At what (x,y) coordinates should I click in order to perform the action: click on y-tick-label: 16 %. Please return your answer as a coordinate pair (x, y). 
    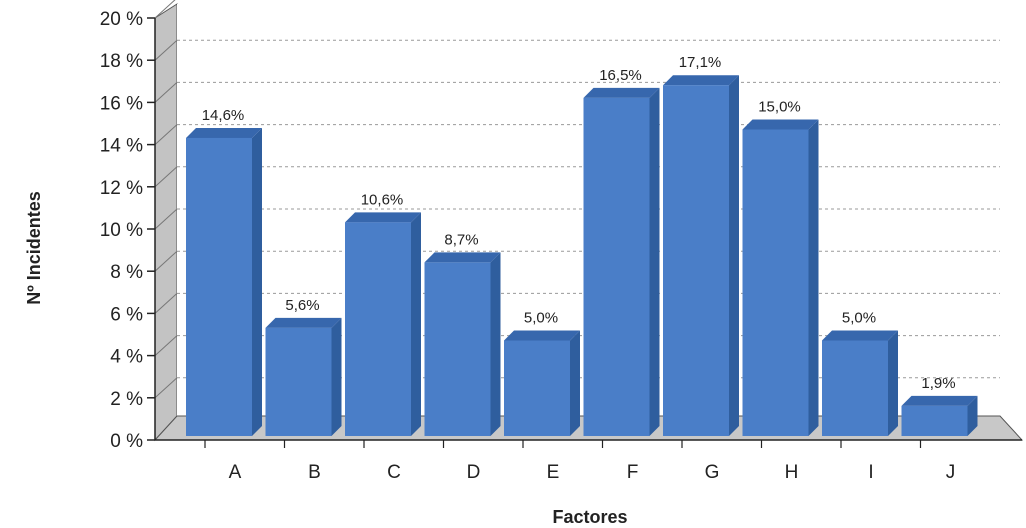
    Looking at the image, I should click on (121, 103).